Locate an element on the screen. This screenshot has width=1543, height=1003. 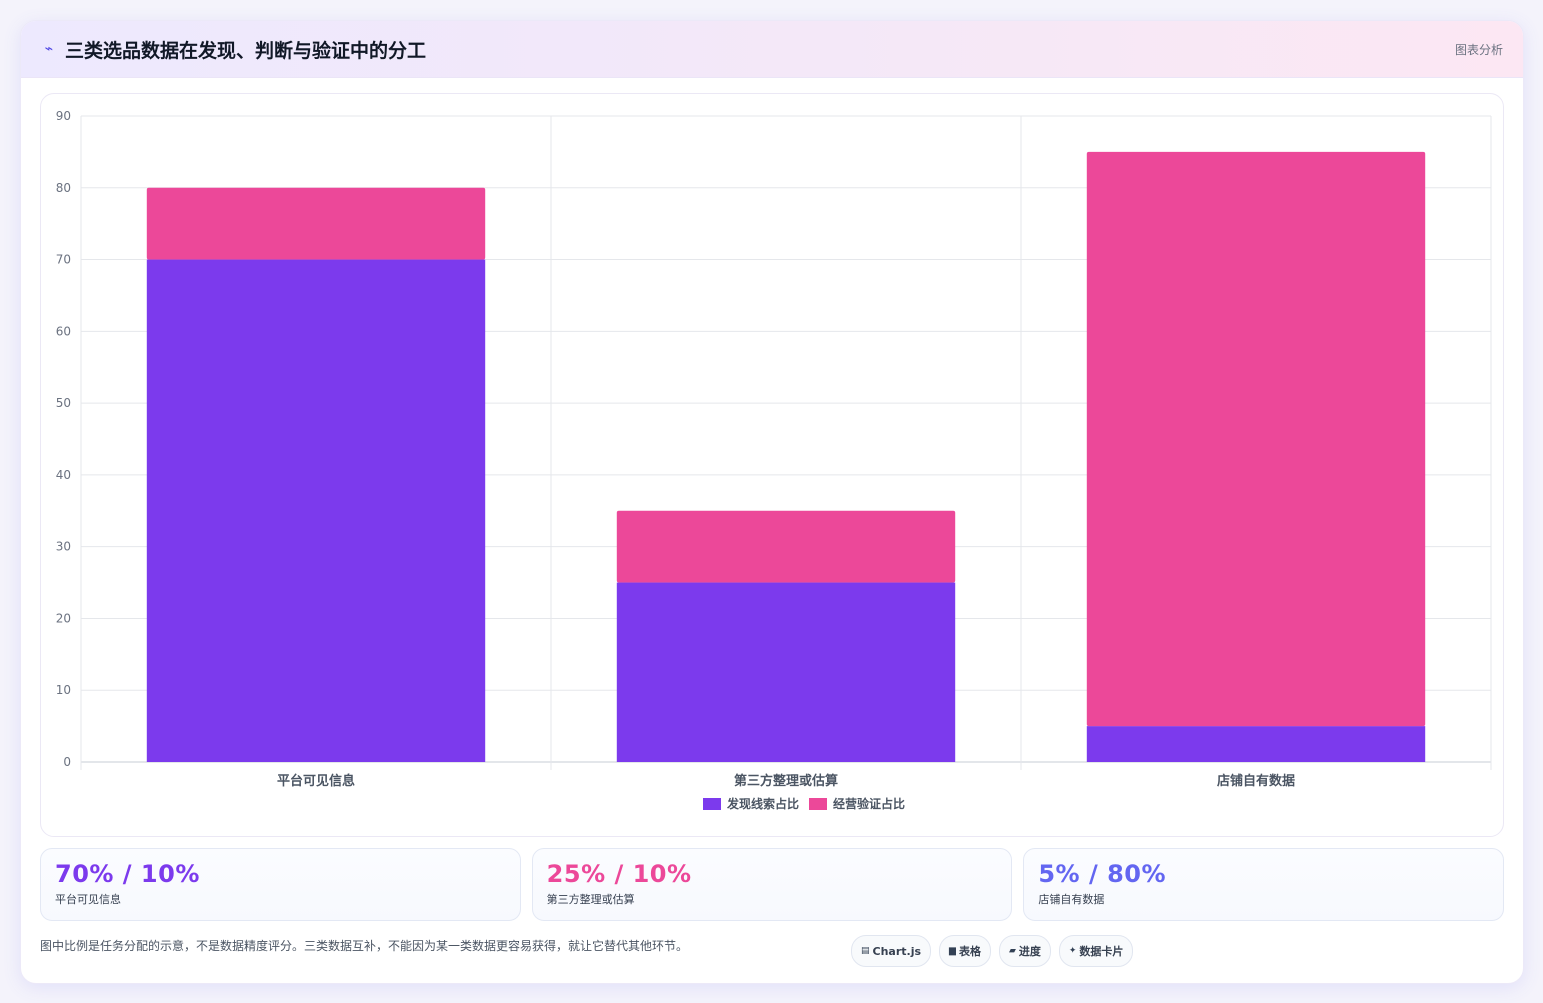
card-icon: ✦ is located at coordinates (1072, 951).